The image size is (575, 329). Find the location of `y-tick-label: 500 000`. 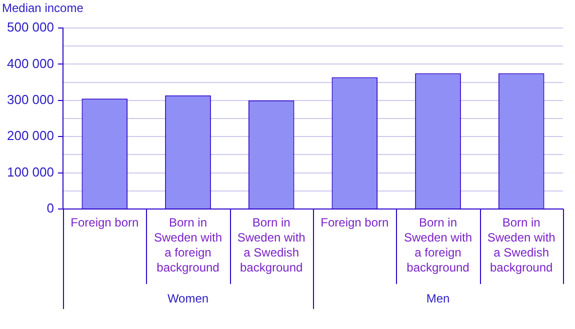

y-tick-label: 500 000 is located at coordinates (30, 27).